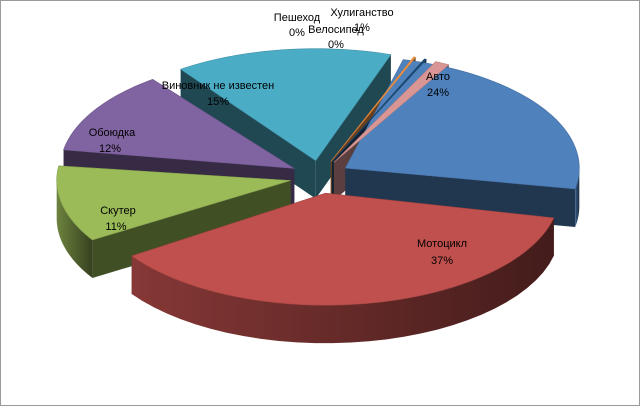 The image size is (640, 406). I want to click on slice-велосипед, so click(379, 110).